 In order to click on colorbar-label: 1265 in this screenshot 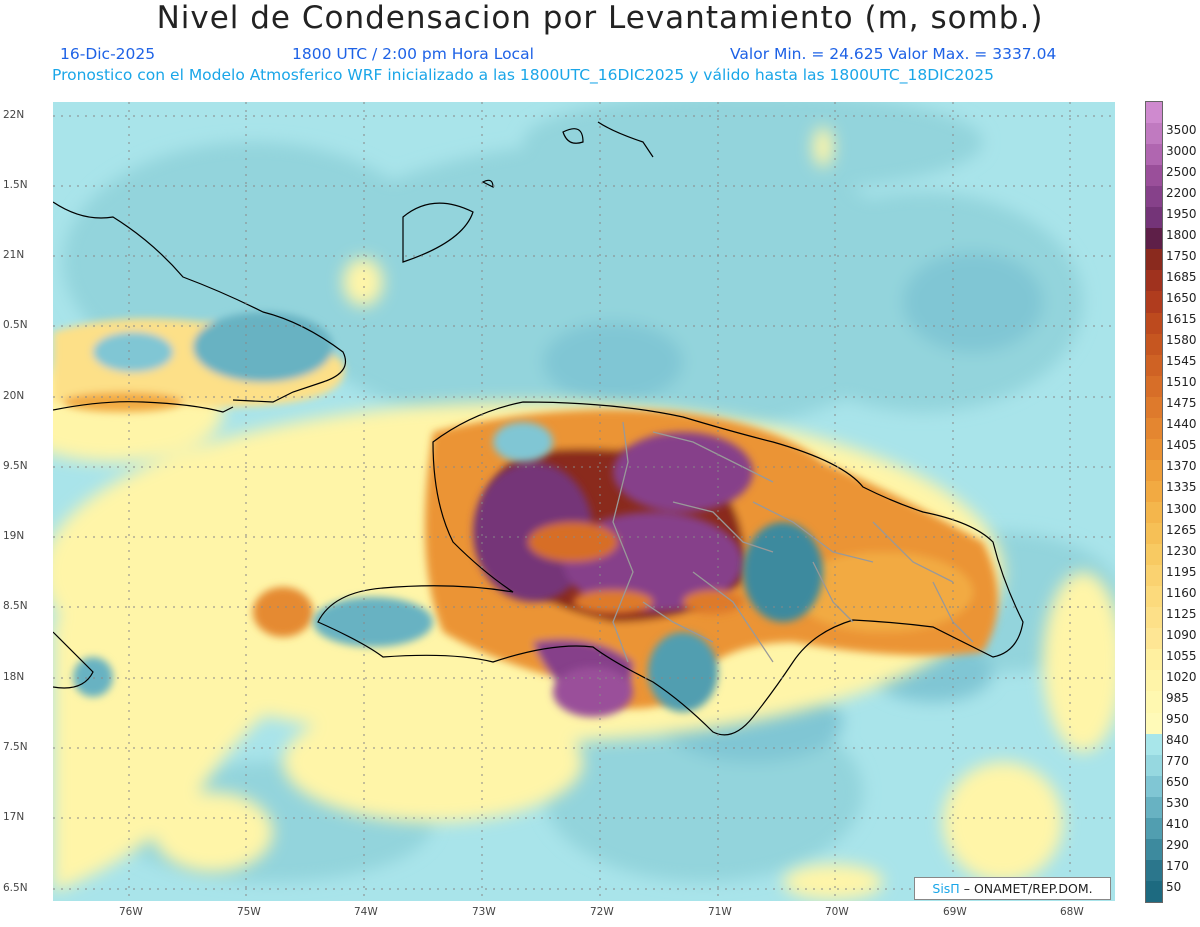, I will do `click(1181, 529)`.